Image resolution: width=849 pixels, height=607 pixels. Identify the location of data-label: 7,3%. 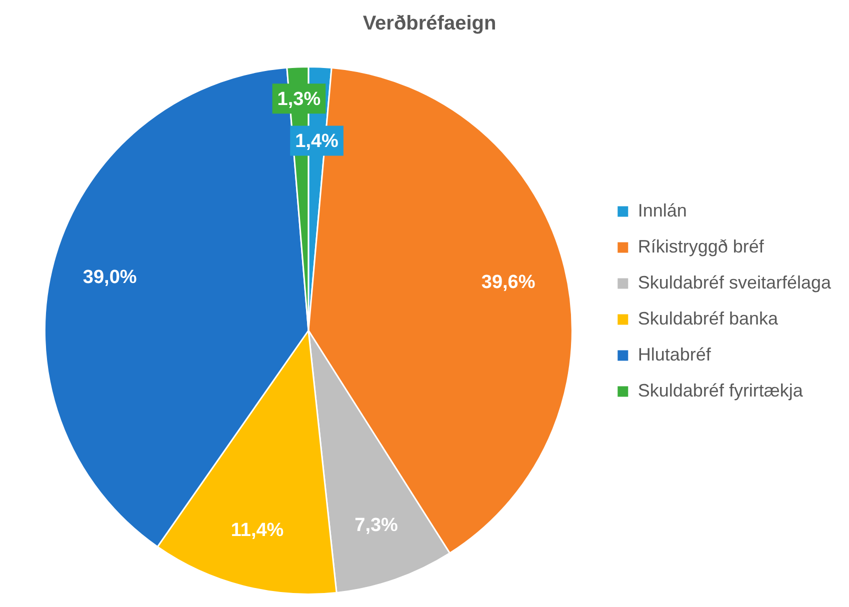
(376, 525).